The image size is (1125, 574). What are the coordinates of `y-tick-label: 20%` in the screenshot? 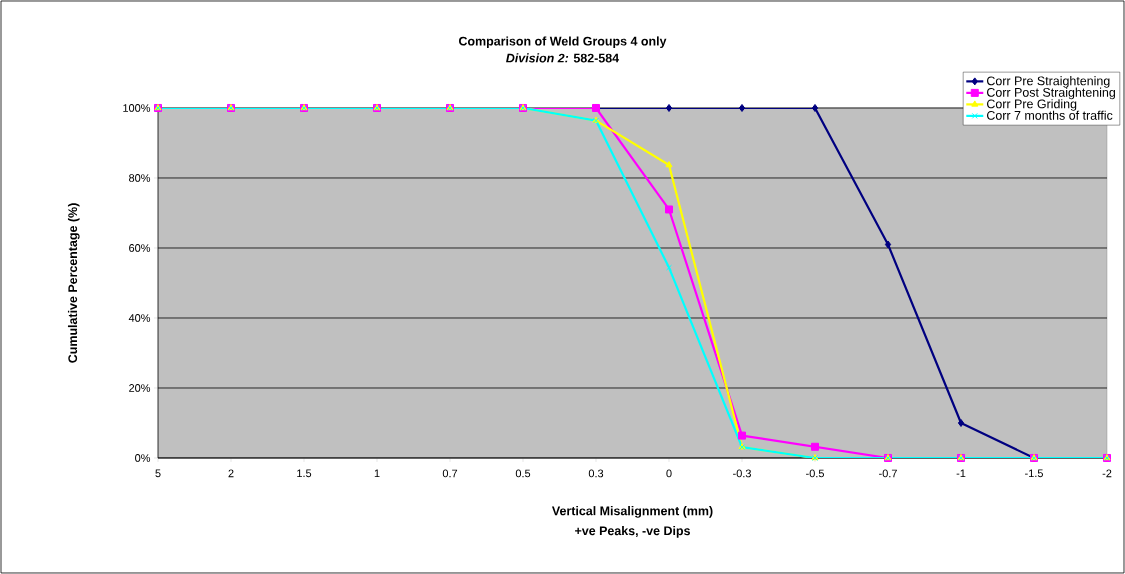 It's located at (140, 388).